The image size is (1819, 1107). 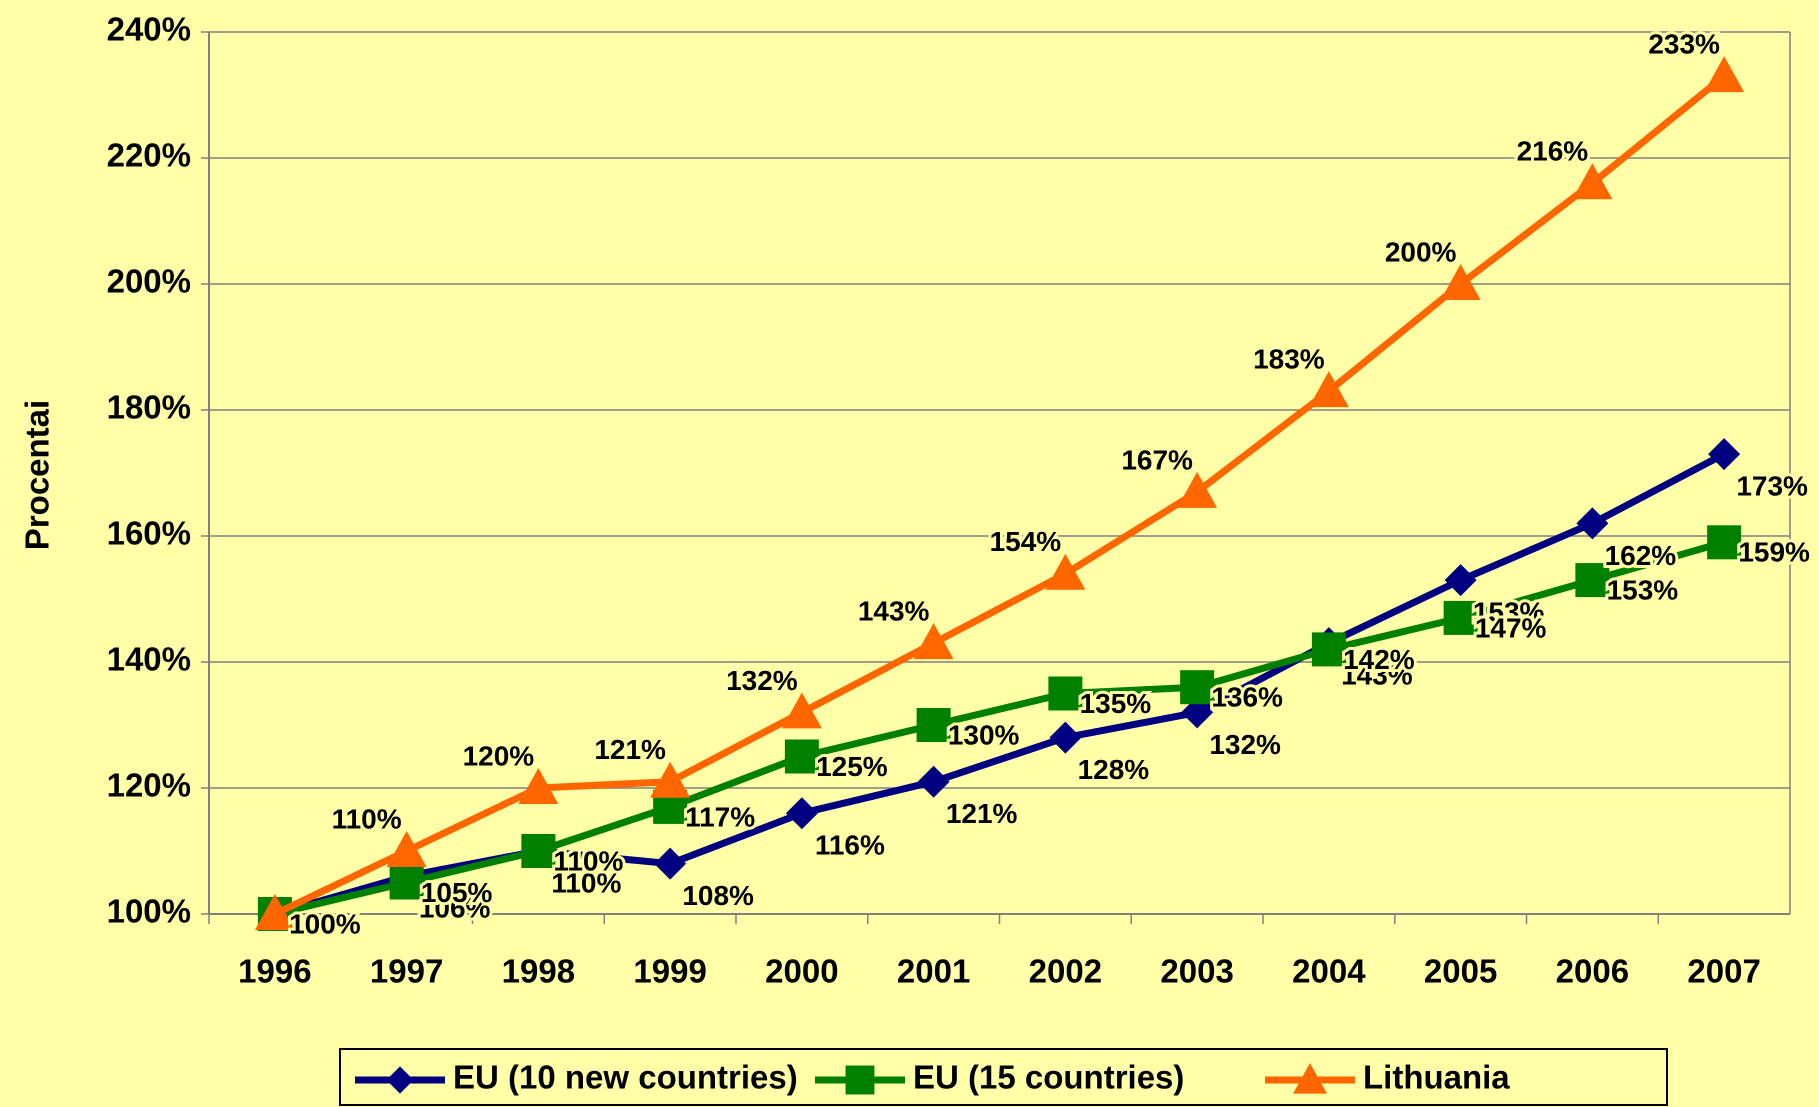 What do you see at coordinates (274, 971) in the screenshot?
I see `x-tick-label: 1996` at bounding box center [274, 971].